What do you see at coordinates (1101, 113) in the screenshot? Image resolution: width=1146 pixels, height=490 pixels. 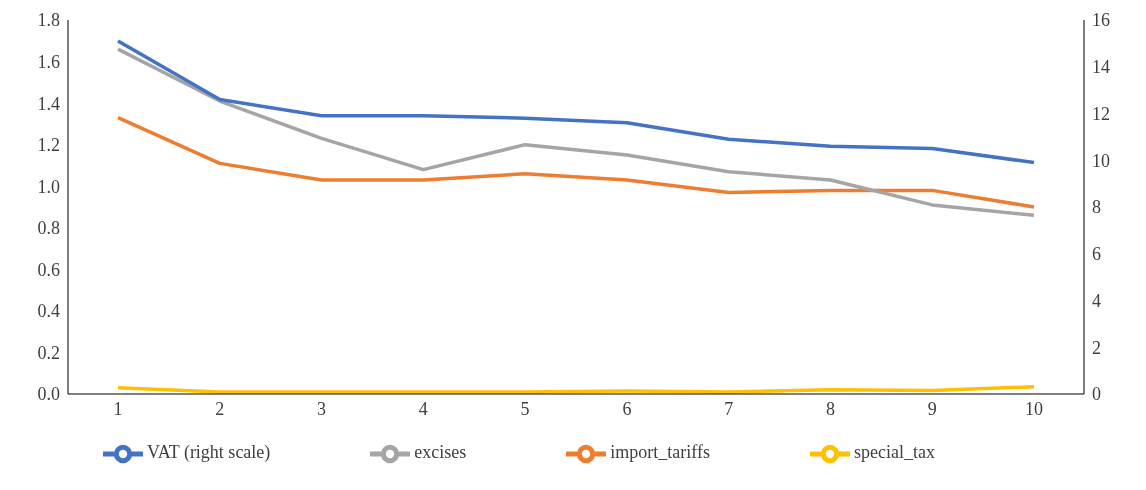 I see `y2-tick-label: 12` at bounding box center [1101, 113].